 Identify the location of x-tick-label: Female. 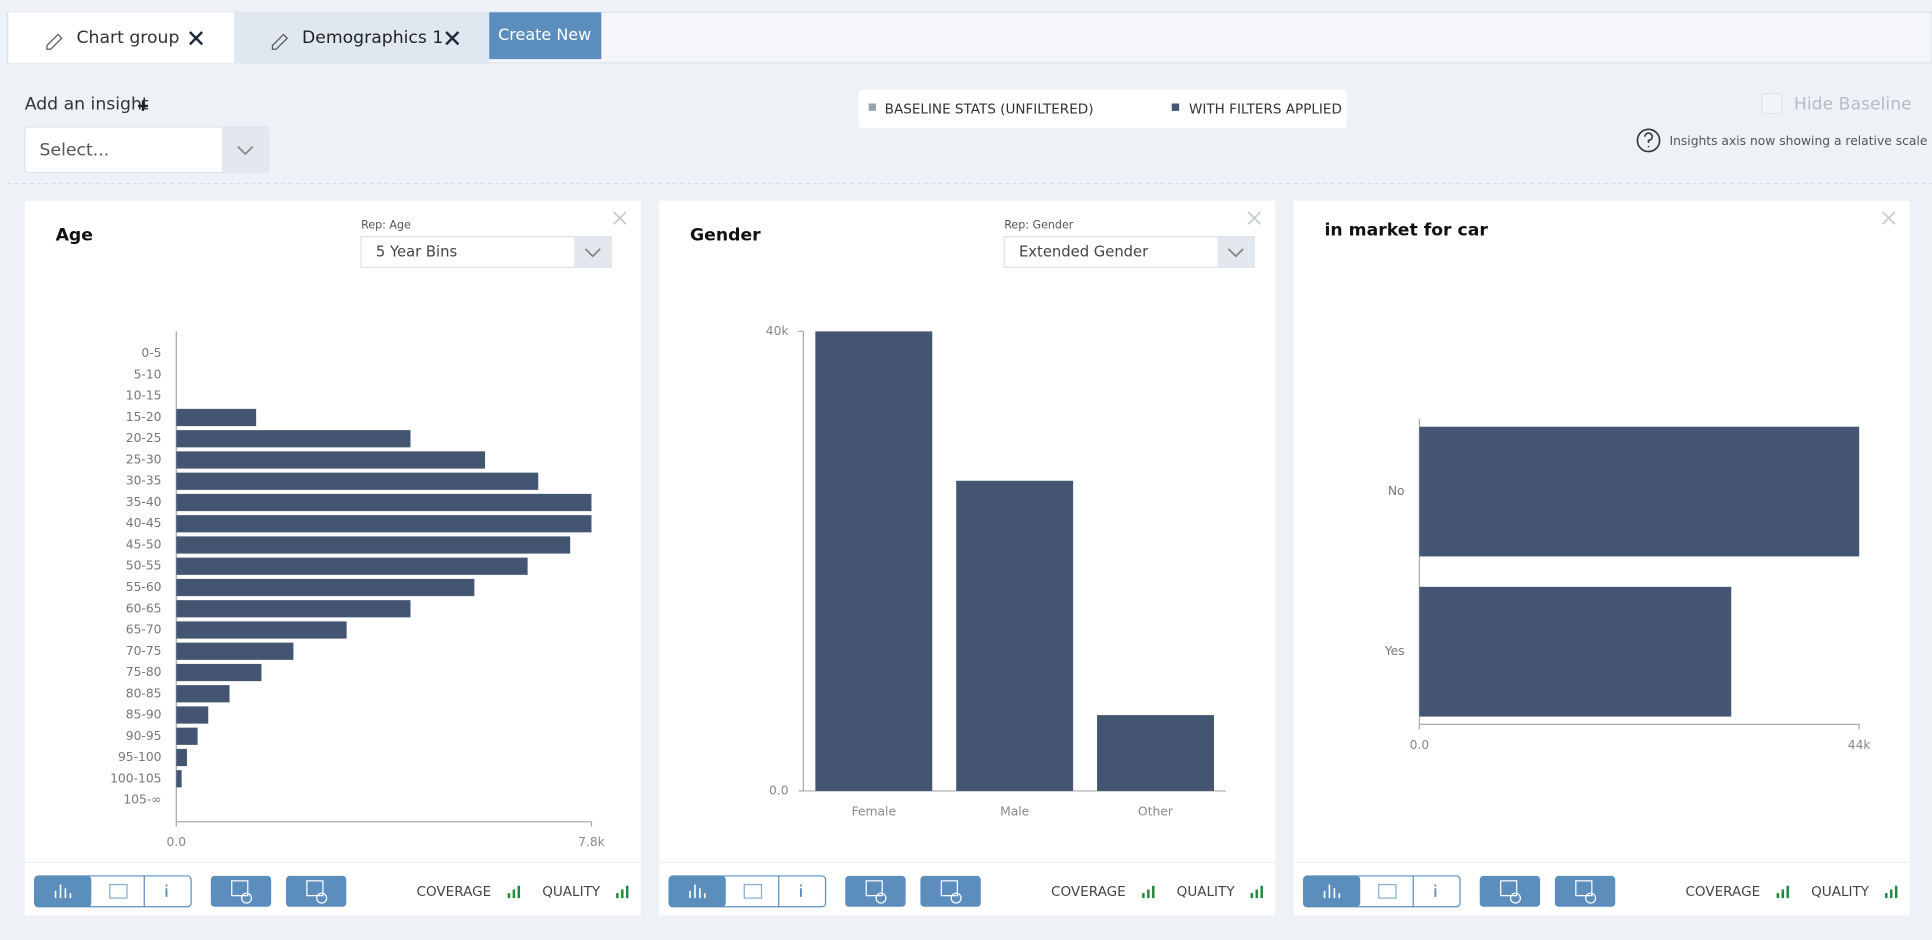
(874, 811).